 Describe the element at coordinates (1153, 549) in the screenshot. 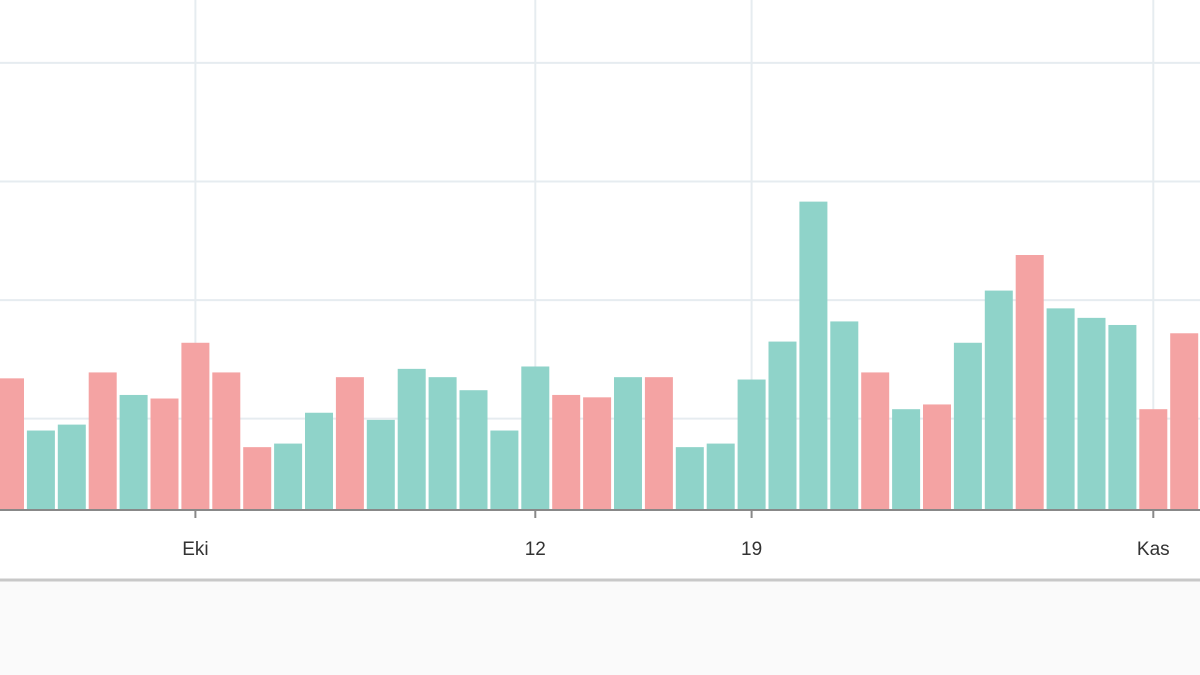

I see `x-tick-label: Kas` at that location.